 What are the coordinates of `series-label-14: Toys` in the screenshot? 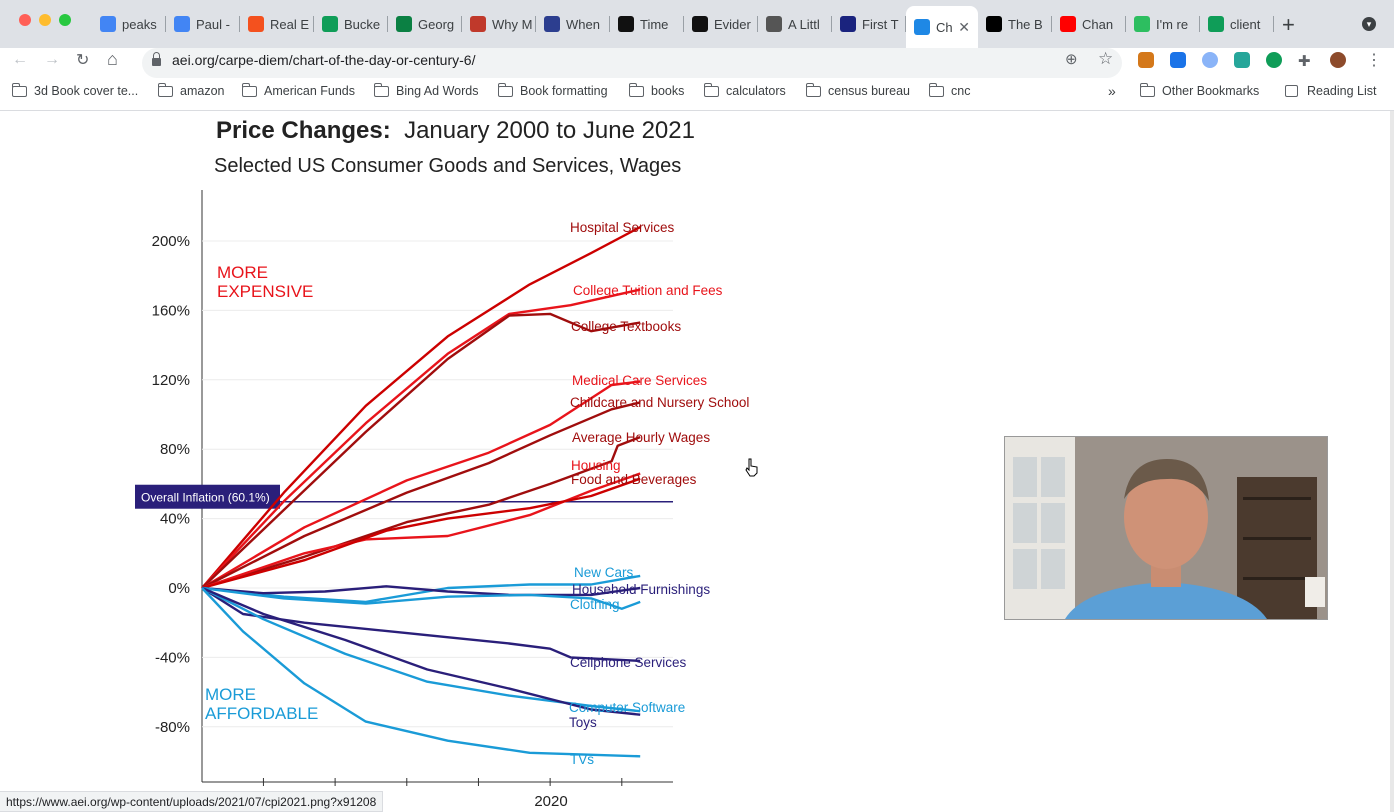 It's located at (583, 722).